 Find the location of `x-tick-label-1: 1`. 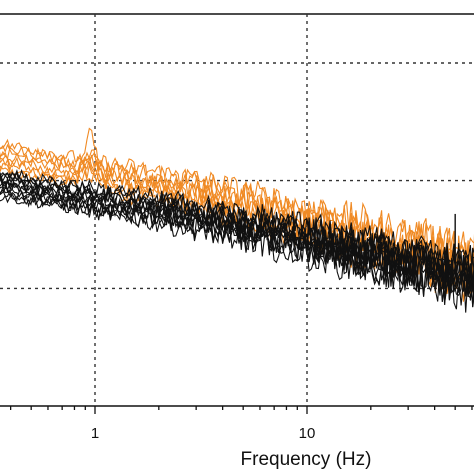

x-tick-label-1: 1 is located at coordinates (95, 433).